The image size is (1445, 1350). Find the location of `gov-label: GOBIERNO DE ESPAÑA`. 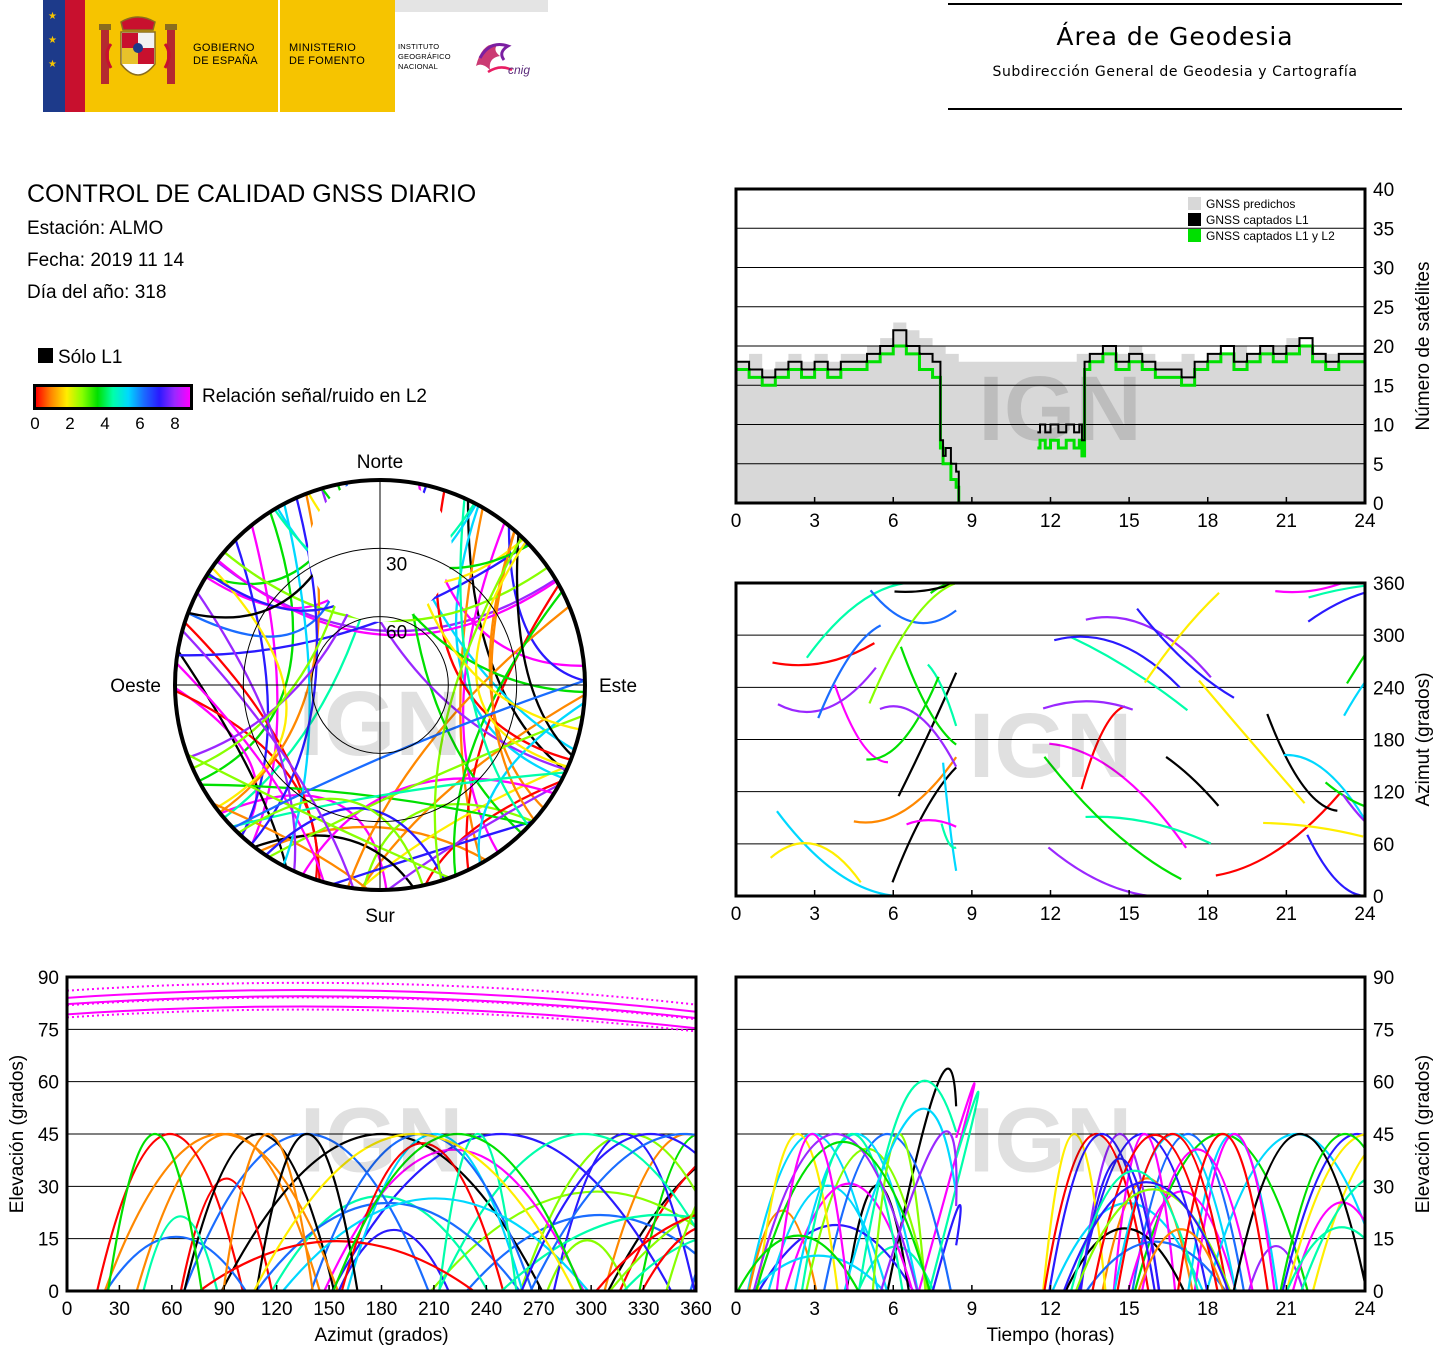

gov-label: GOBIERNO DE ESPAÑA is located at coordinates (225, 55).